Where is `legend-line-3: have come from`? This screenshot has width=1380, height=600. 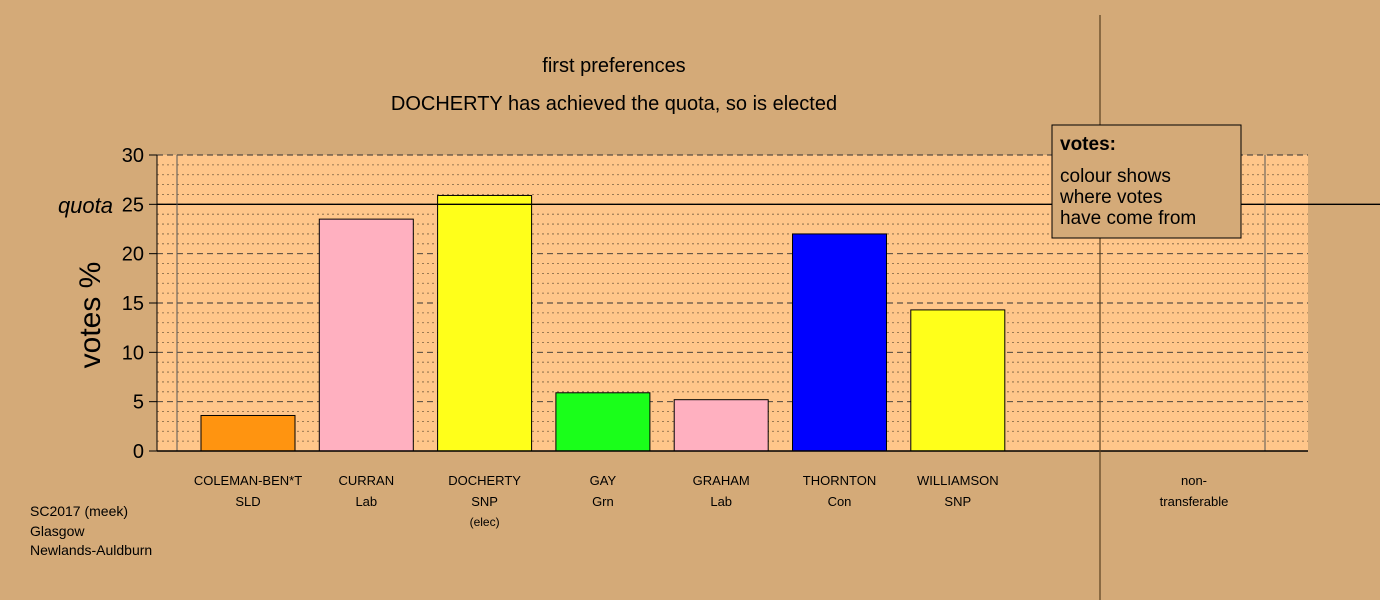
legend-line-3: have come from is located at coordinates (1128, 218).